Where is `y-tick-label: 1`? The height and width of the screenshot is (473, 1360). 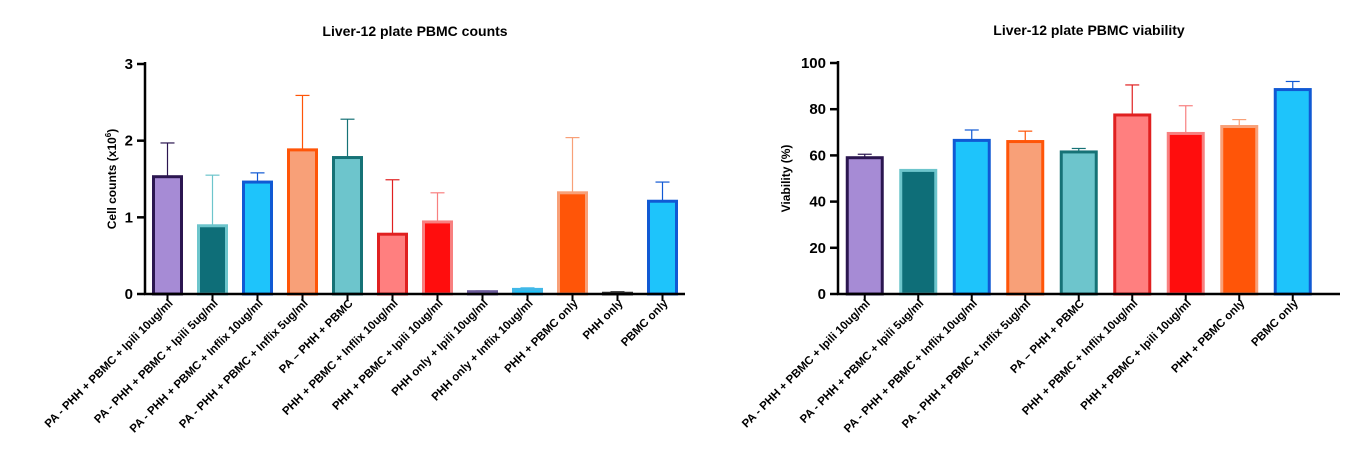
y-tick-label: 1 is located at coordinates (129, 217).